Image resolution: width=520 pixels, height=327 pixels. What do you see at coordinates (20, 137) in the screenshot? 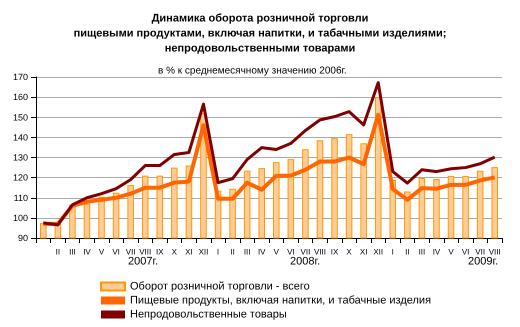
I see `y-tick-label: 140` at bounding box center [20, 137].